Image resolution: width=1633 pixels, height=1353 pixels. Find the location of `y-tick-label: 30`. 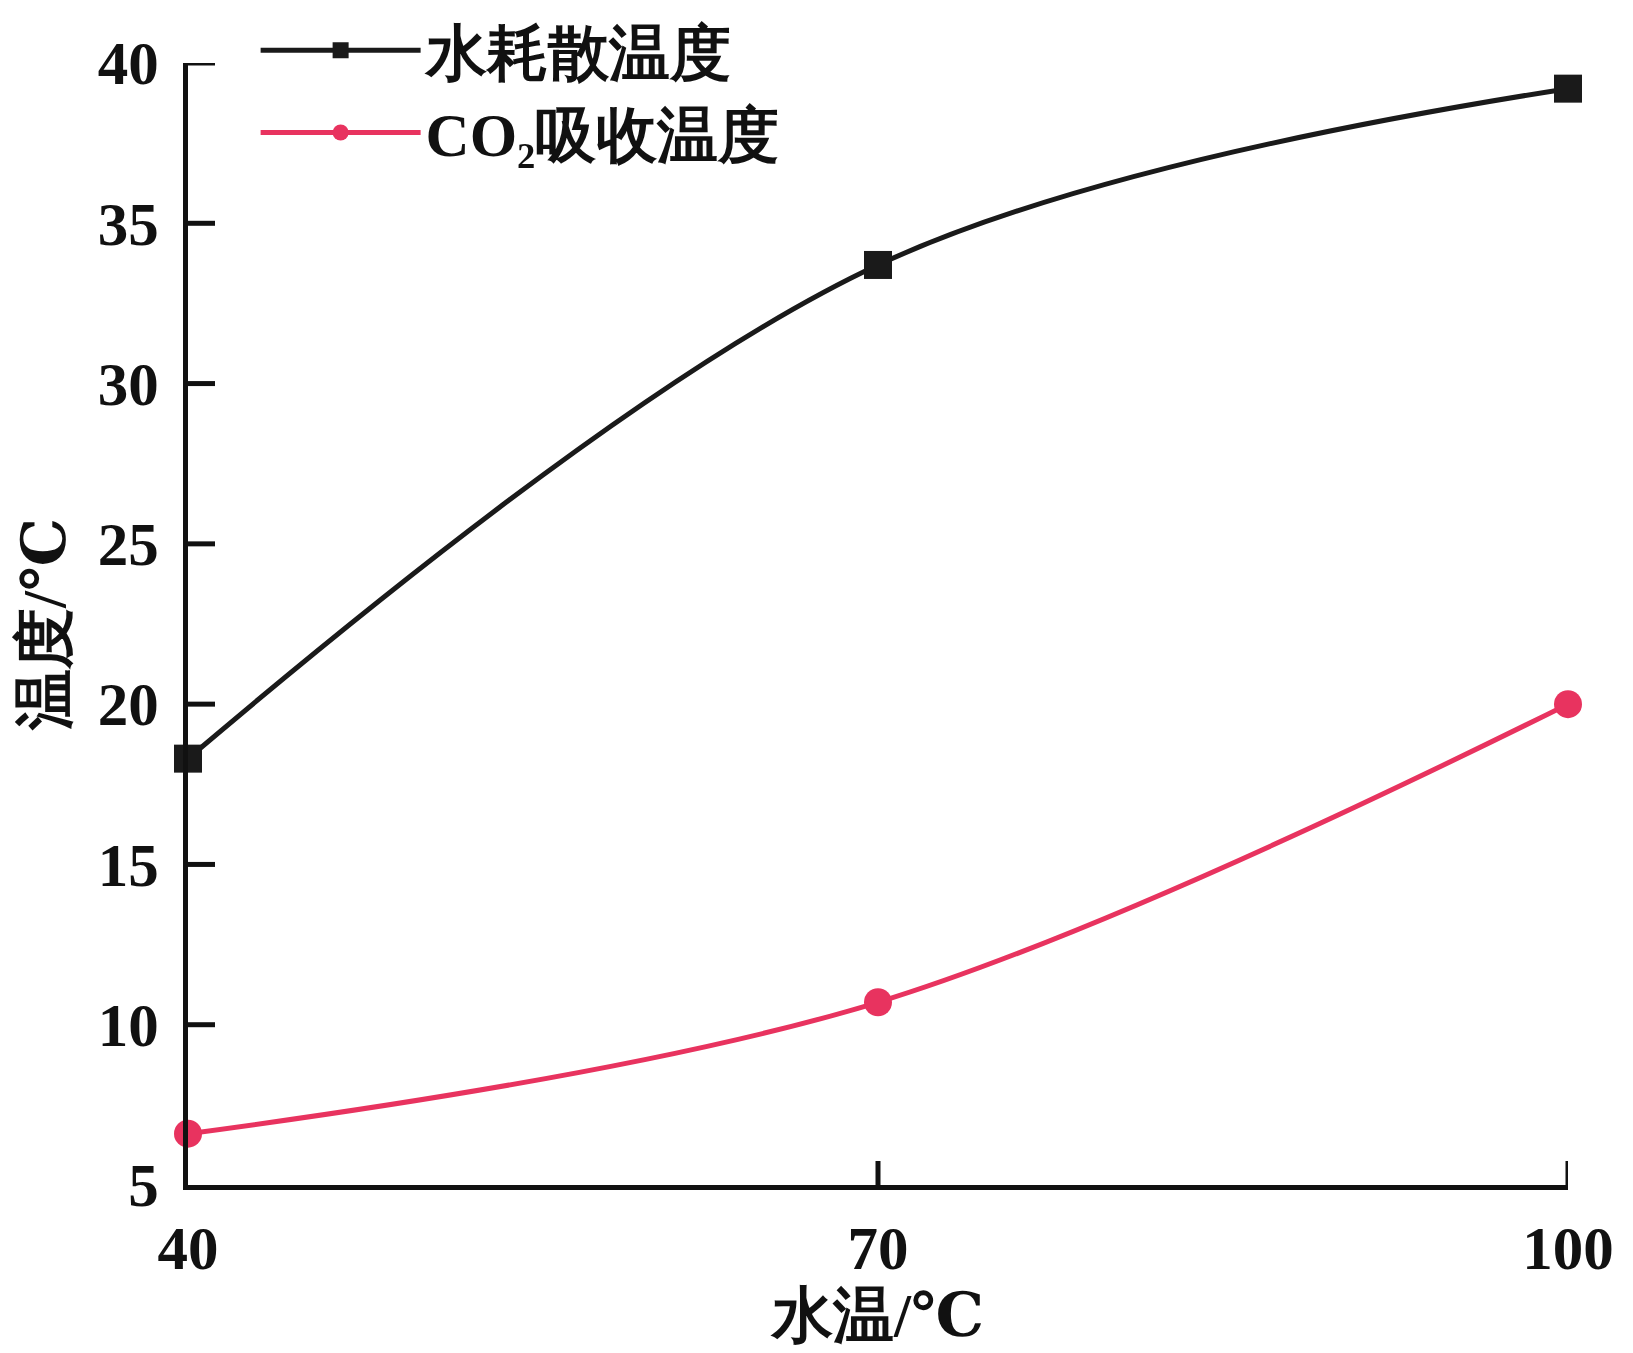

y-tick-label: 30 is located at coordinates (128, 384).